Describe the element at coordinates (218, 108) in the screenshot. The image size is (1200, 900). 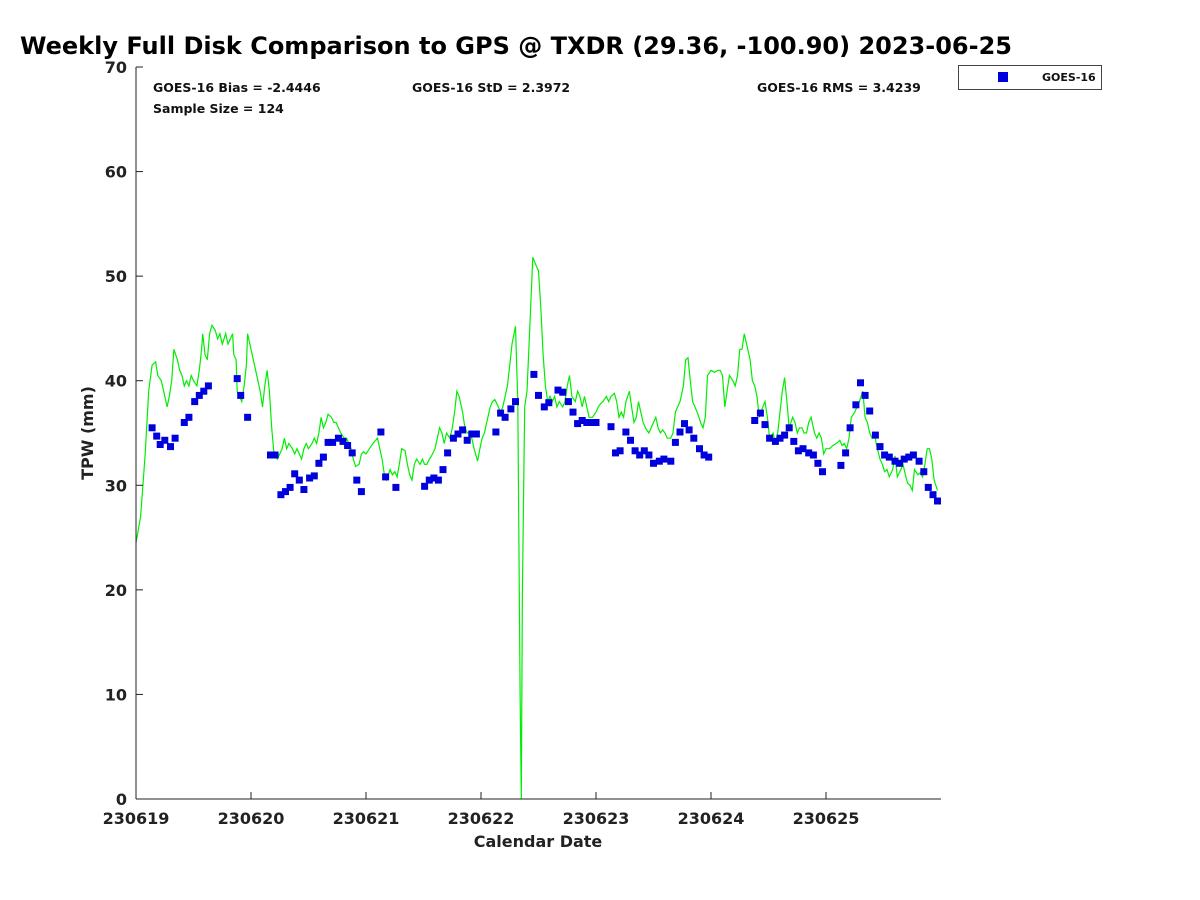
I see `sample-size-stat: Sample Size = 124` at that location.